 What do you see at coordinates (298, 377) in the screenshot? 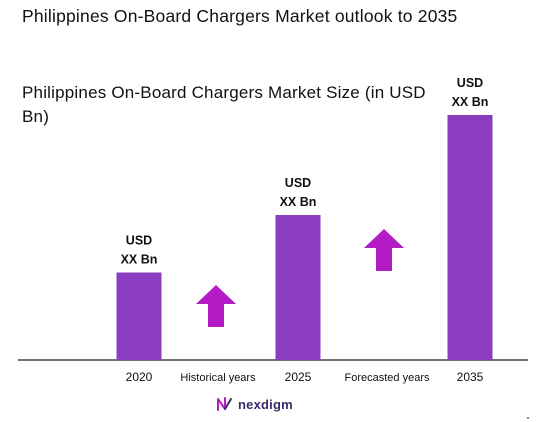
I see `x-tick-label-2025: 2025` at bounding box center [298, 377].